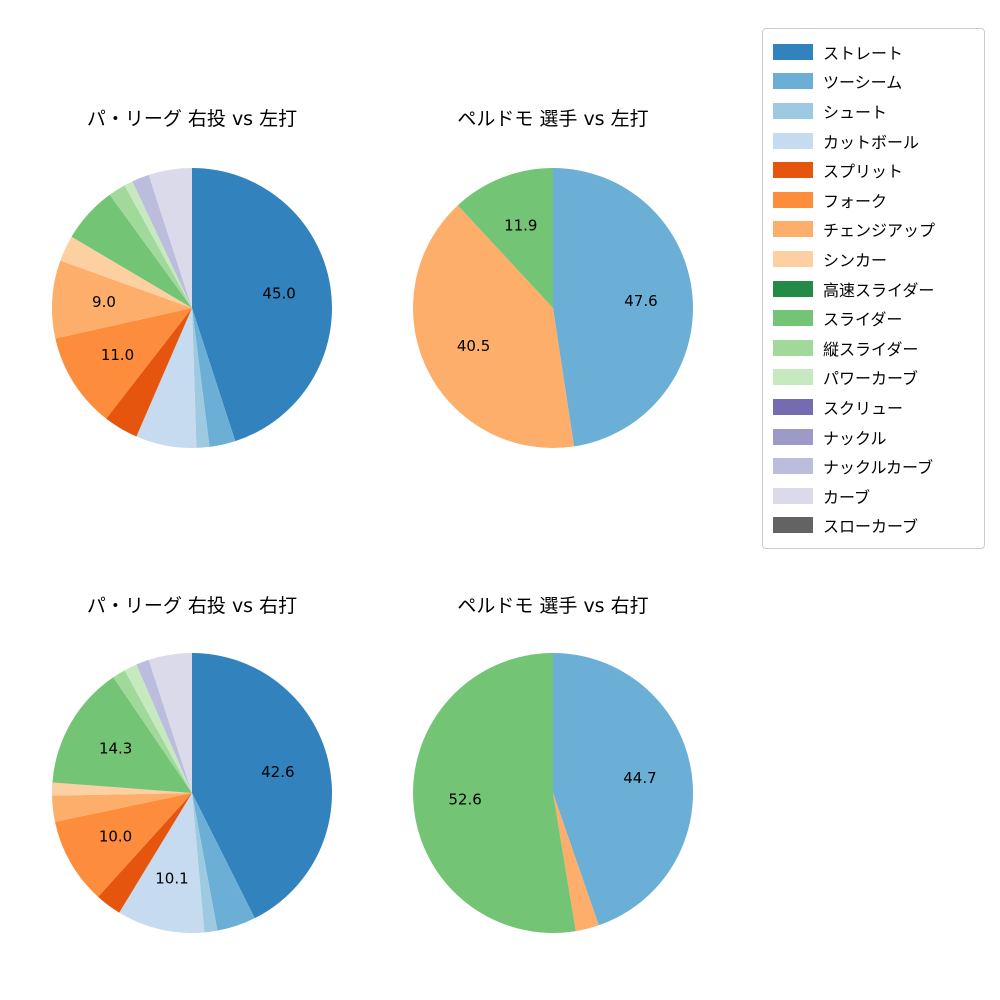  What do you see at coordinates (553, 606) in the screenshot?
I see `chart-title-perdomo-vs-right: ペルドモ 選手 vs 右打` at bounding box center [553, 606].